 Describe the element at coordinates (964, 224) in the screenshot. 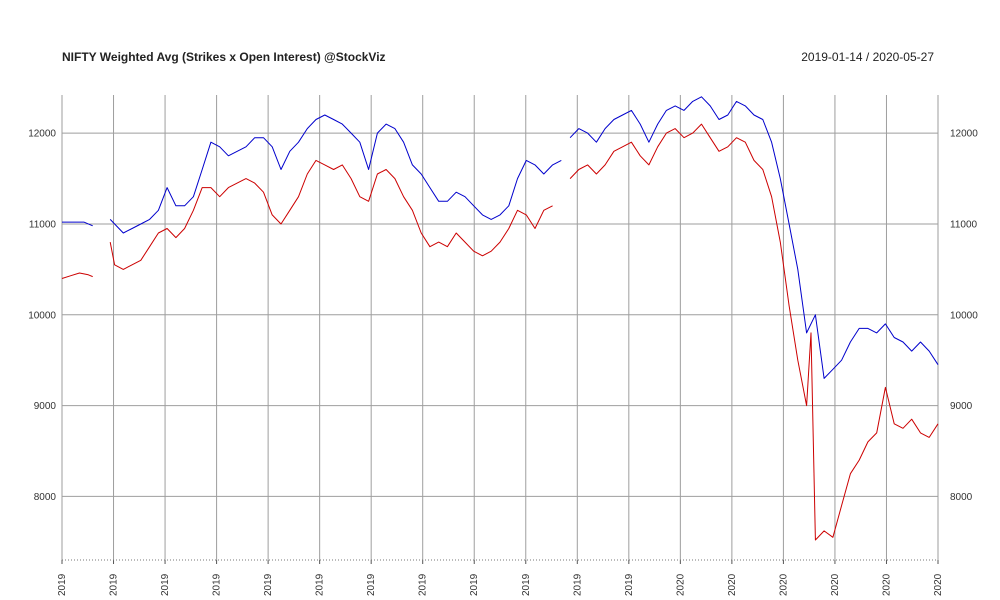

I see `y-tick-label-right: 11000` at that location.